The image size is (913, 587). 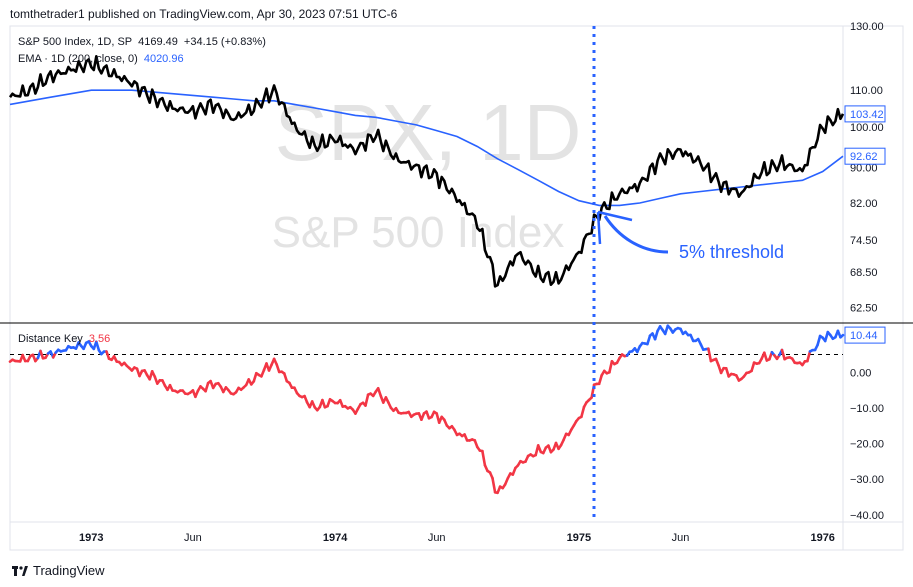 What do you see at coordinates (99, 339) in the screenshot?
I see `oscillator-legend-value: 3.56` at bounding box center [99, 339].